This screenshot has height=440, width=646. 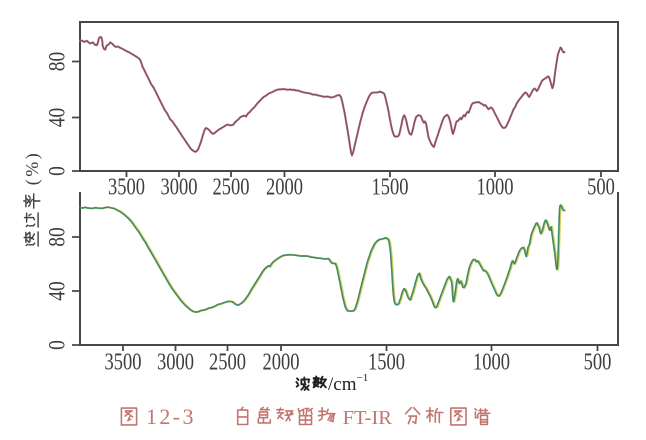 I want to click on svg-text: FT-IR, so click(x=368, y=418).